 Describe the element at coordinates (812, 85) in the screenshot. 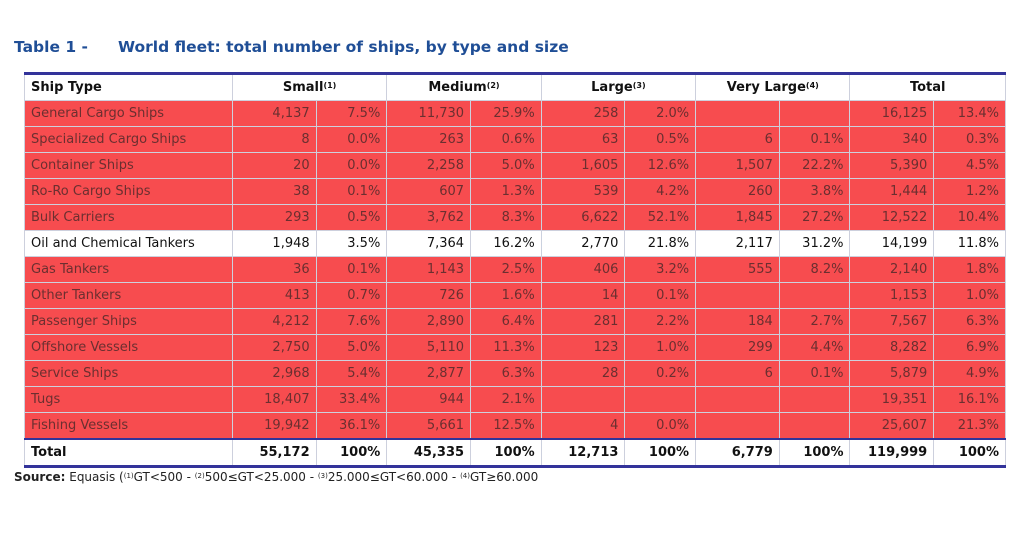

I see `header-note: (4)` at that location.